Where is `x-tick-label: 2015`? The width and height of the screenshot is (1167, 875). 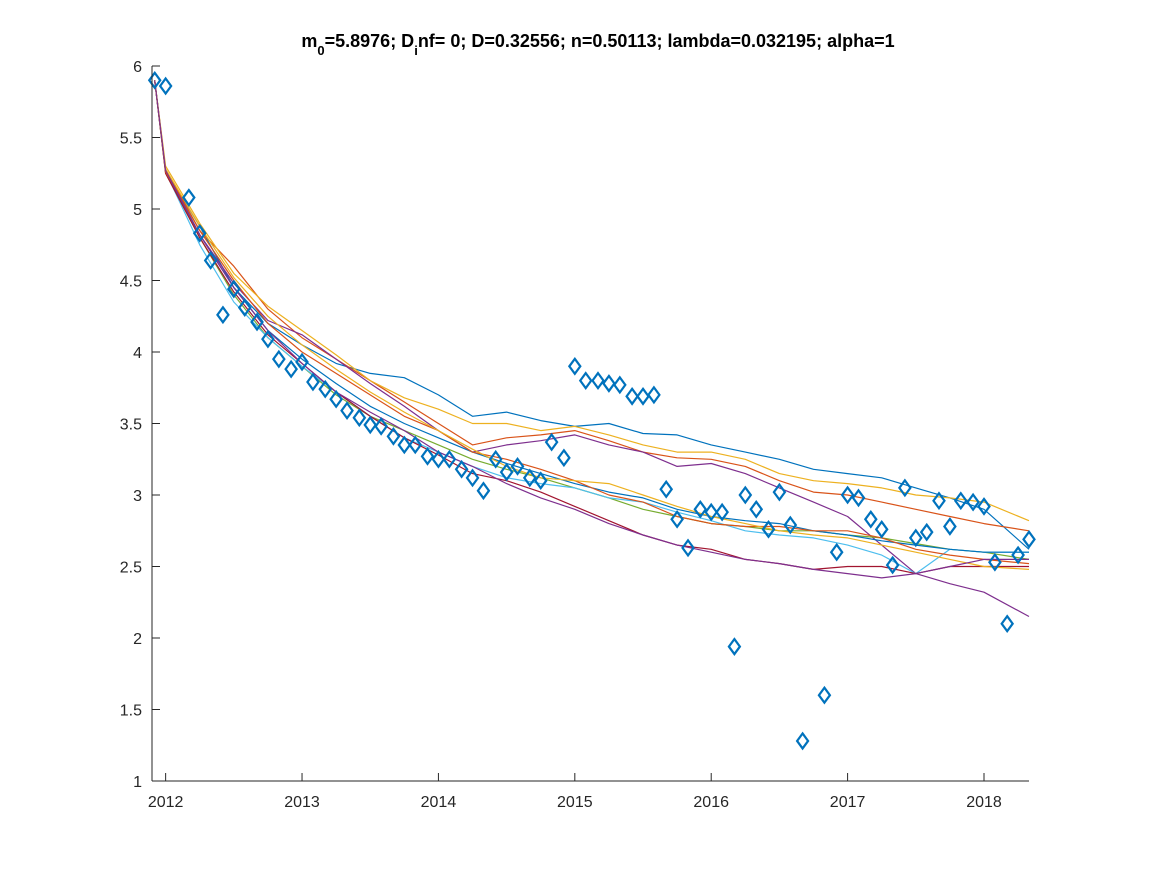 x-tick-label: 2015 is located at coordinates (575, 802).